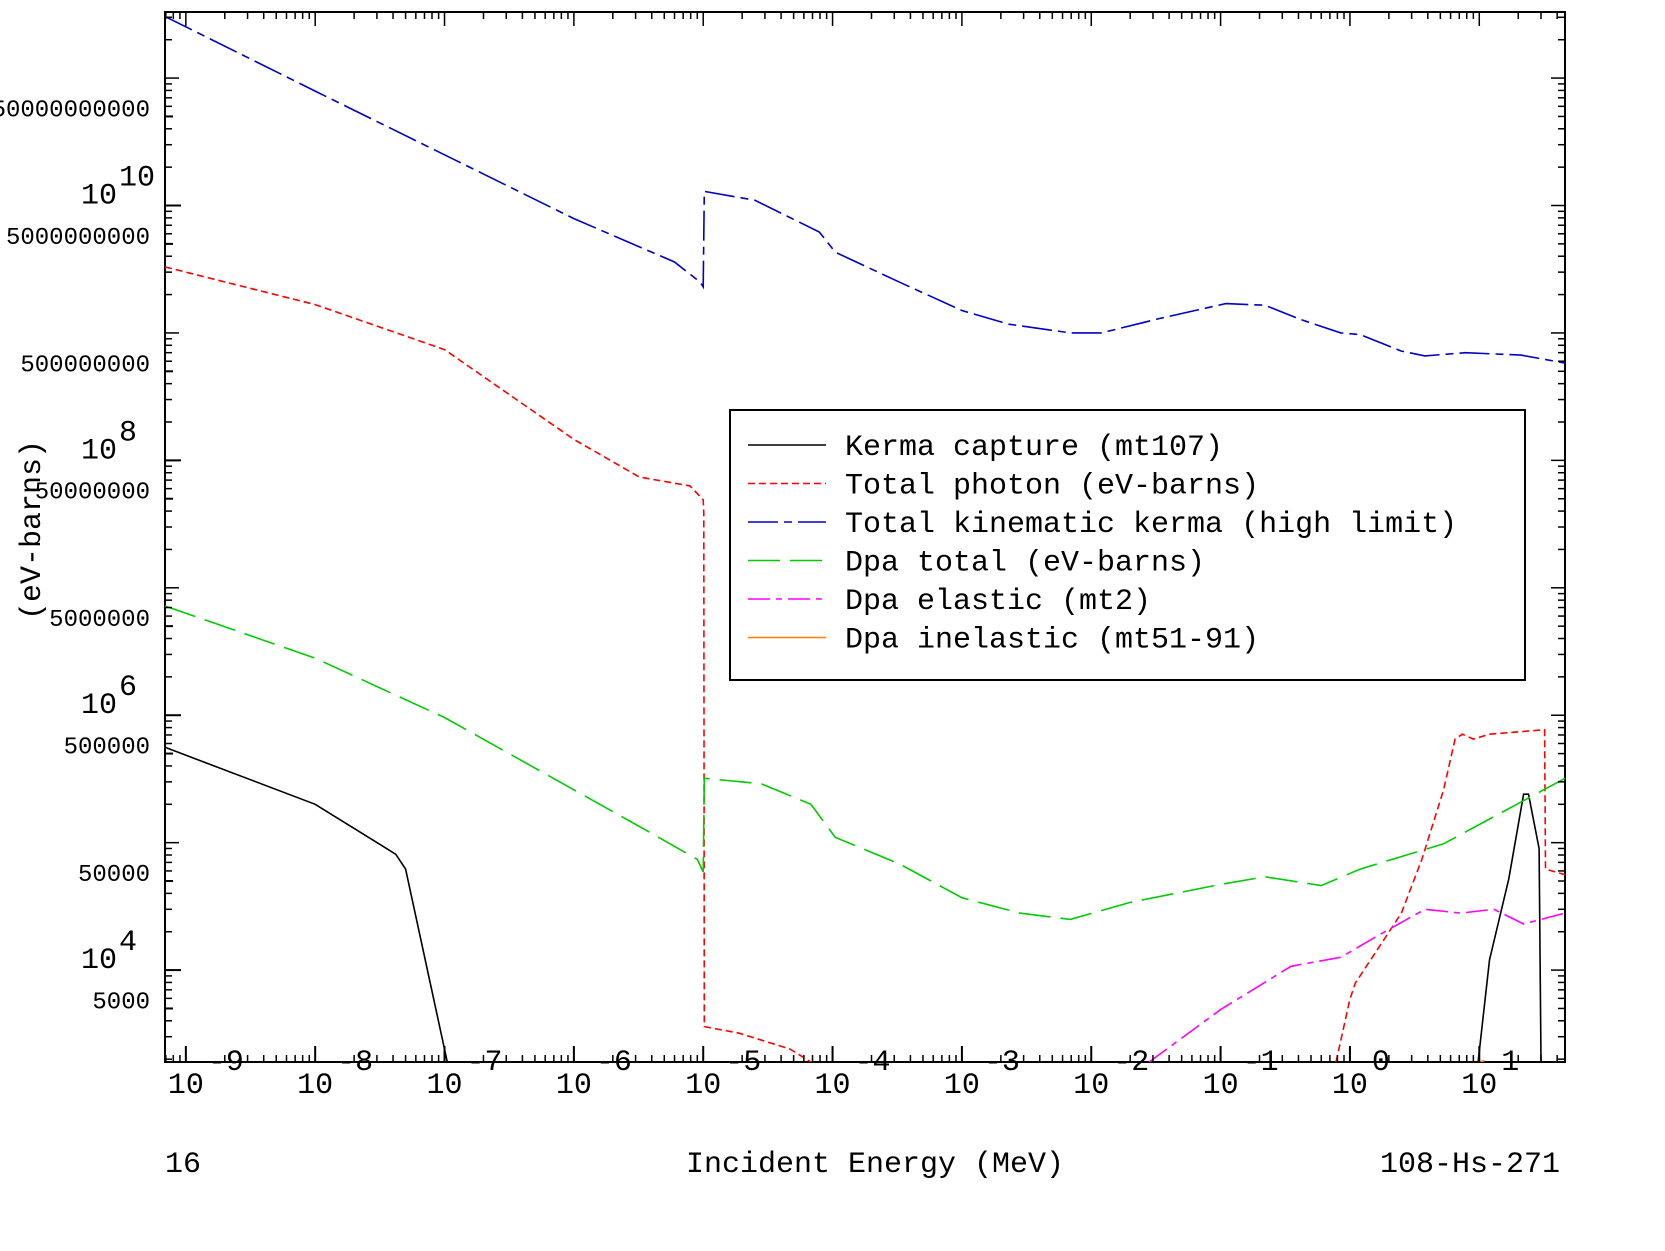  What do you see at coordinates (1356, 985) in the screenshot?
I see `series-line` at bounding box center [1356, 985].